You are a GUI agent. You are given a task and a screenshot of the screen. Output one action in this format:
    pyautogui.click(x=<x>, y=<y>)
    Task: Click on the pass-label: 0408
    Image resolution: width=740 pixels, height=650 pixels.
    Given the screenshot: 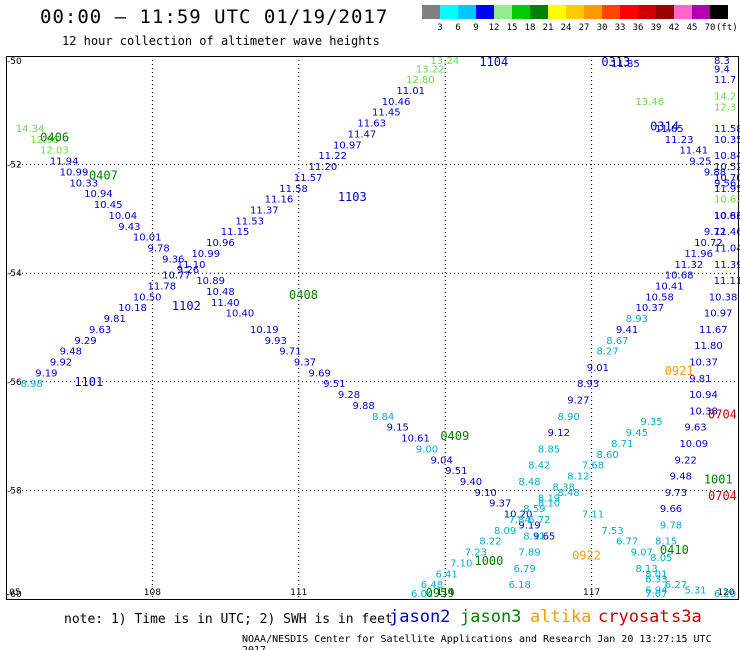 What is the action you would take?
    pyautogui.click(x=303, y=295)
    